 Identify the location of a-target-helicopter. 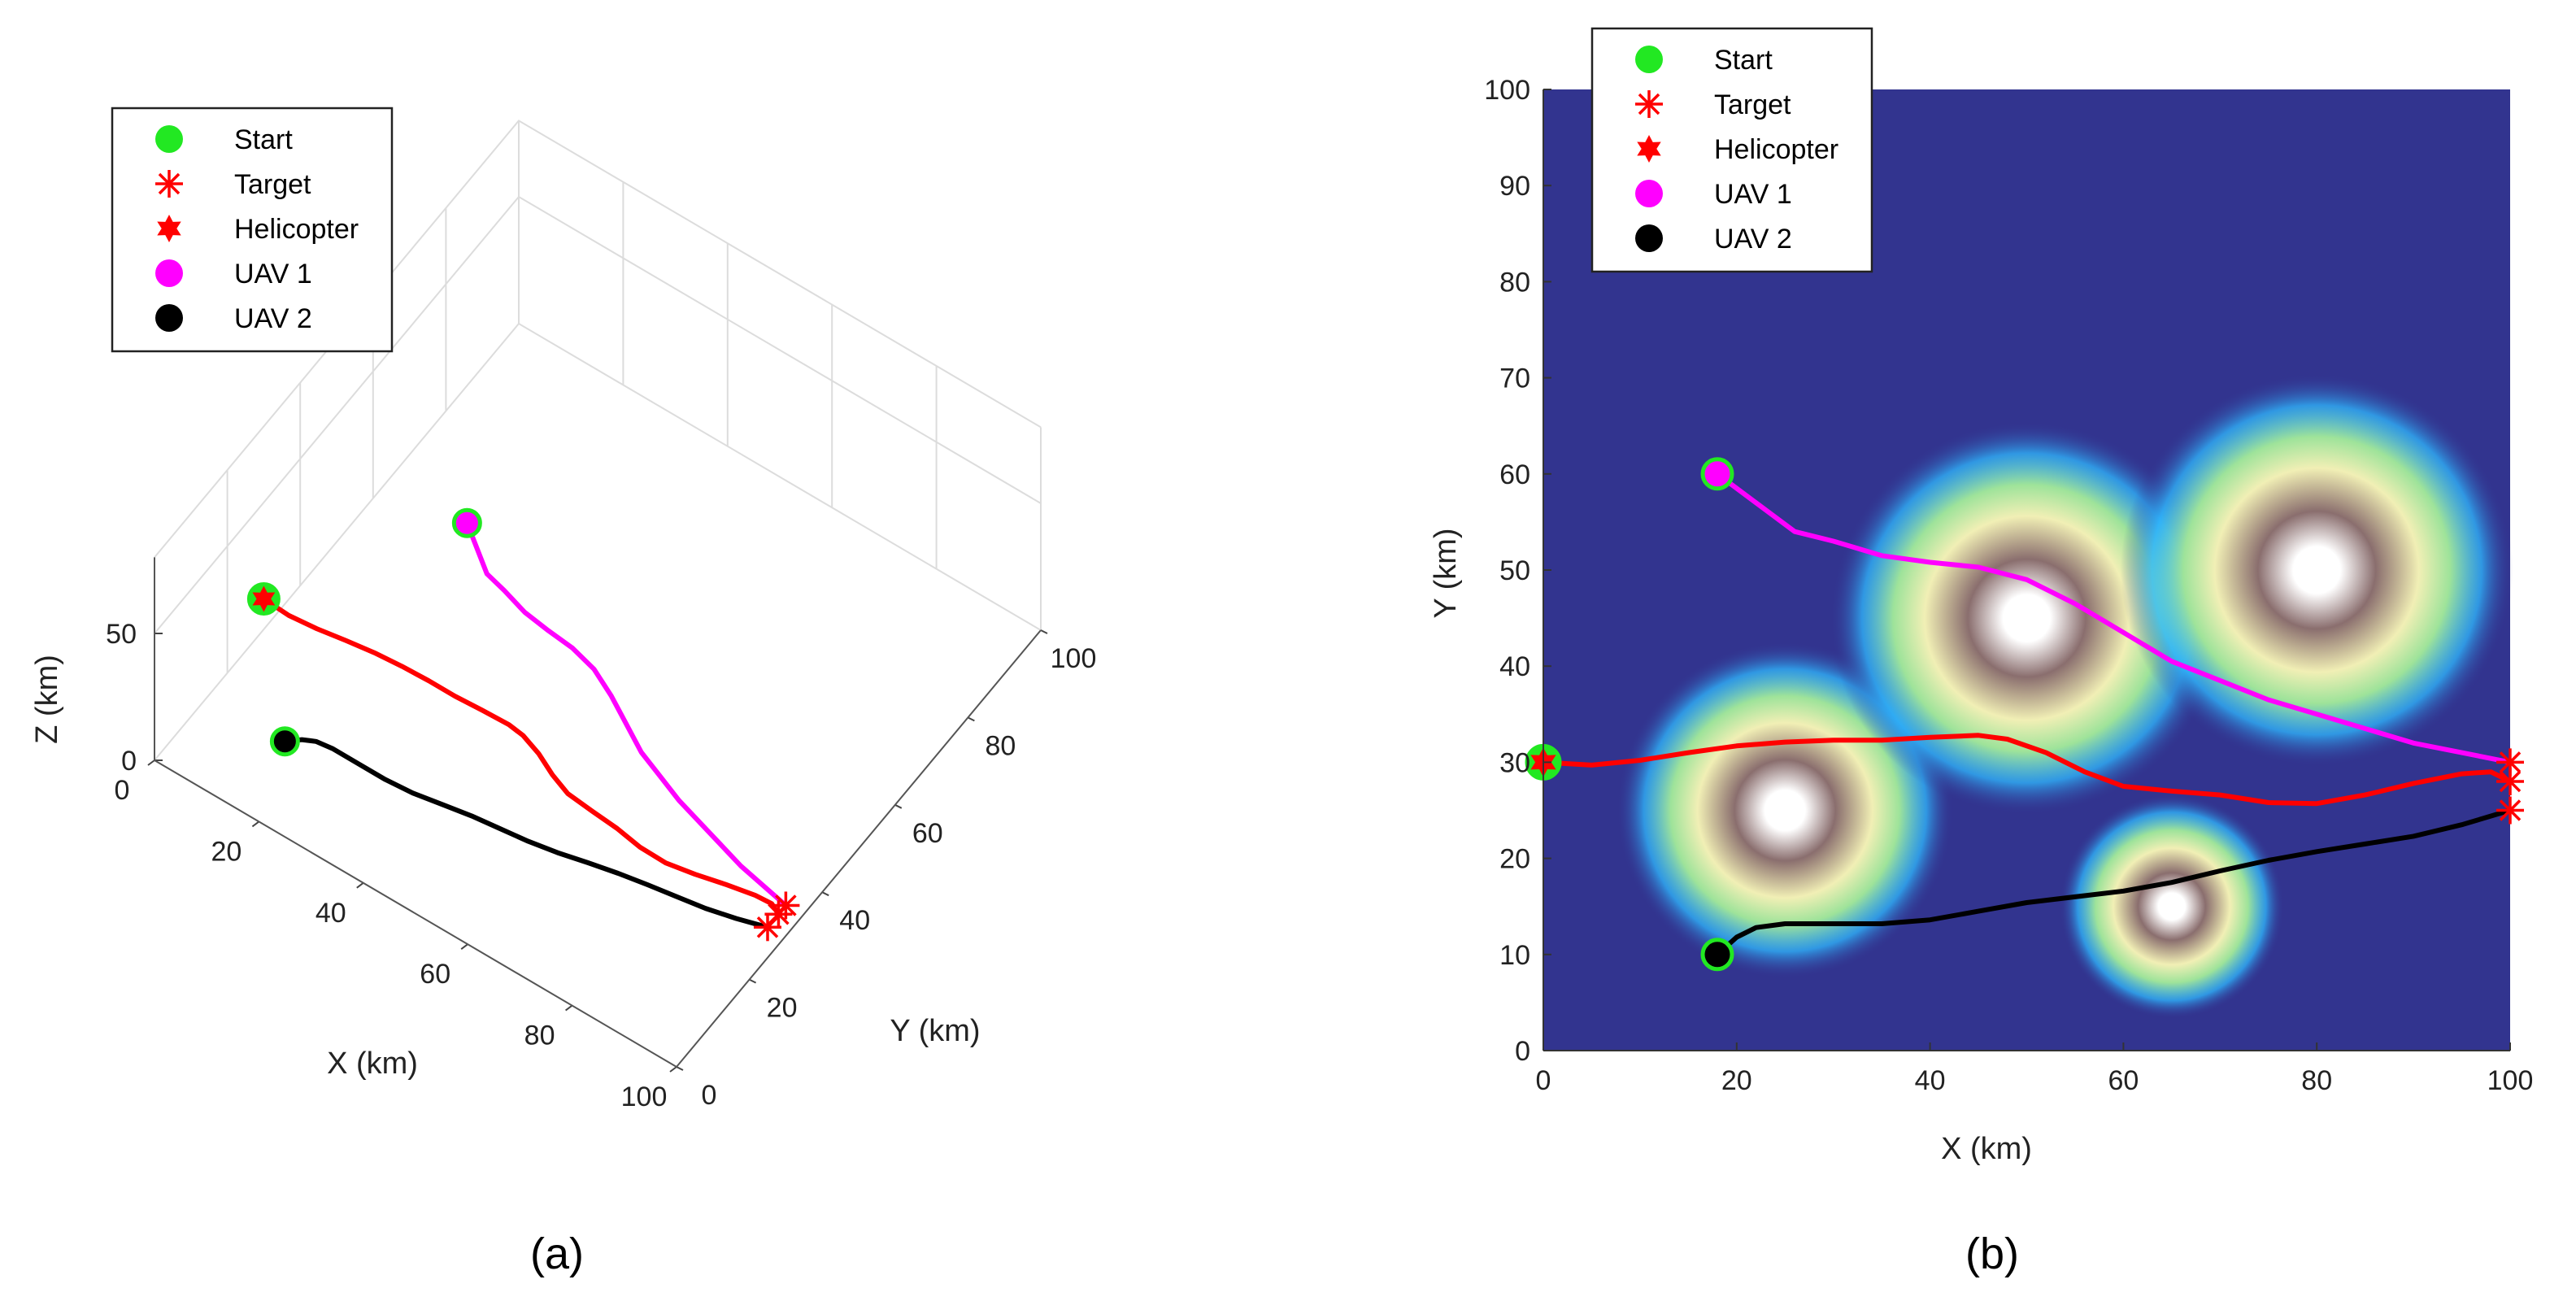
(778, 915).